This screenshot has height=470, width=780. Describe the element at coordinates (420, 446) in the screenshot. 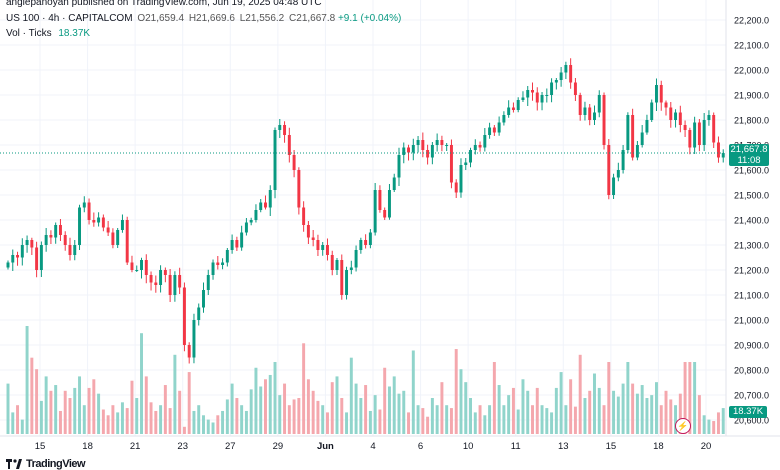

I see `x-tick-label: 6` at that location.